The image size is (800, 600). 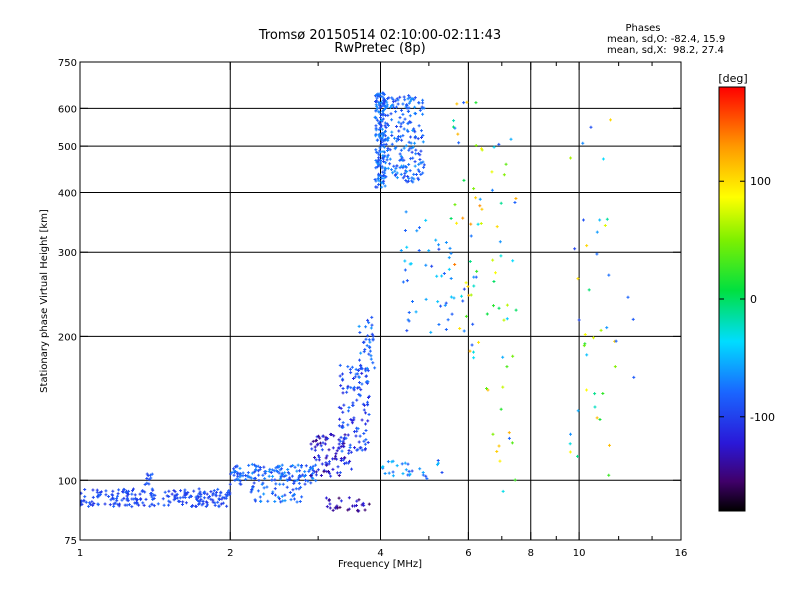 I want to click on y-tick-label: 500, so click(x=67, y=147).